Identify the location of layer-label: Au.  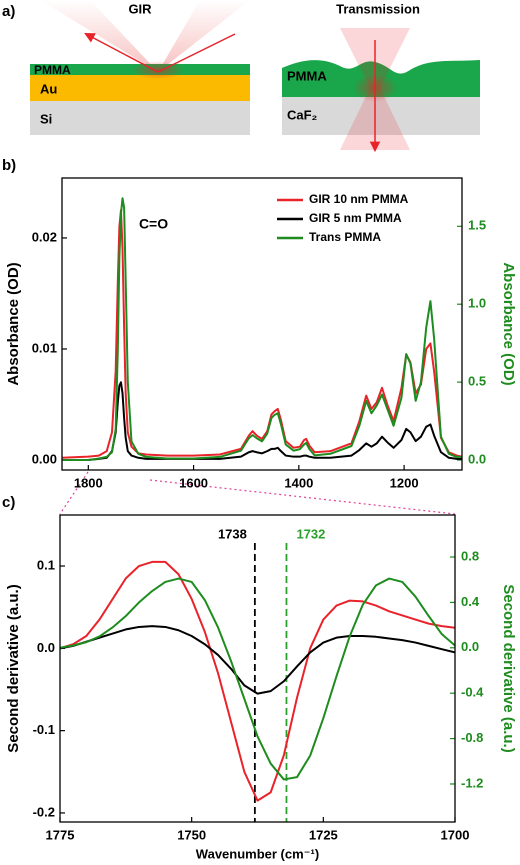
(48, 88).